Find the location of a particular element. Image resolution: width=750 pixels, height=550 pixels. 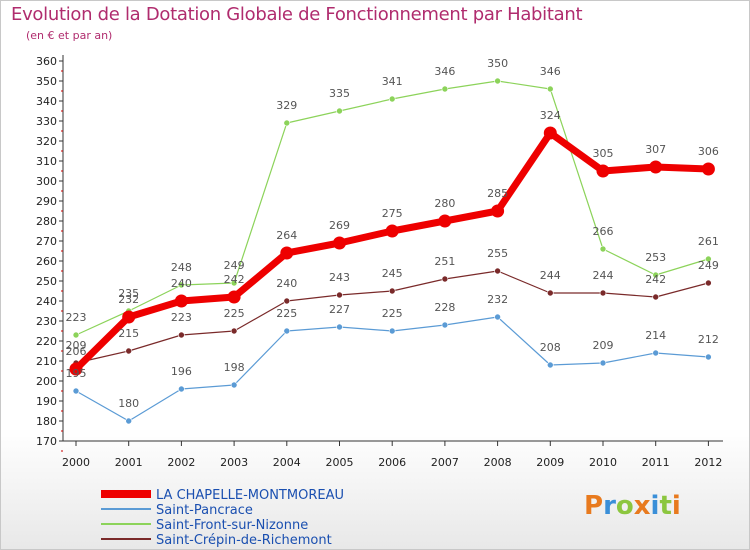

y-tick-label: 230 is located at coordinates (46, 321).